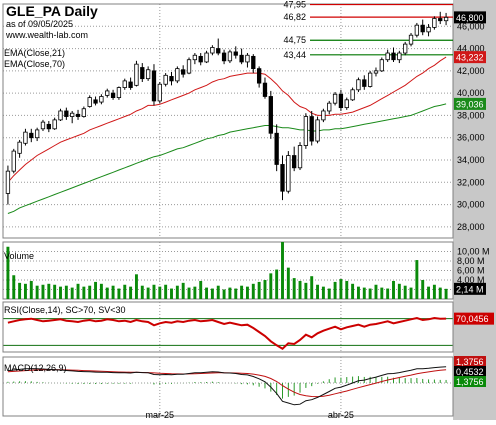 Image resolution: width=496 pixels, height=425 pixels. Describe the element at coordinates (228, 327) in the screenshot. I see `panel-frame-rsi` at that location.